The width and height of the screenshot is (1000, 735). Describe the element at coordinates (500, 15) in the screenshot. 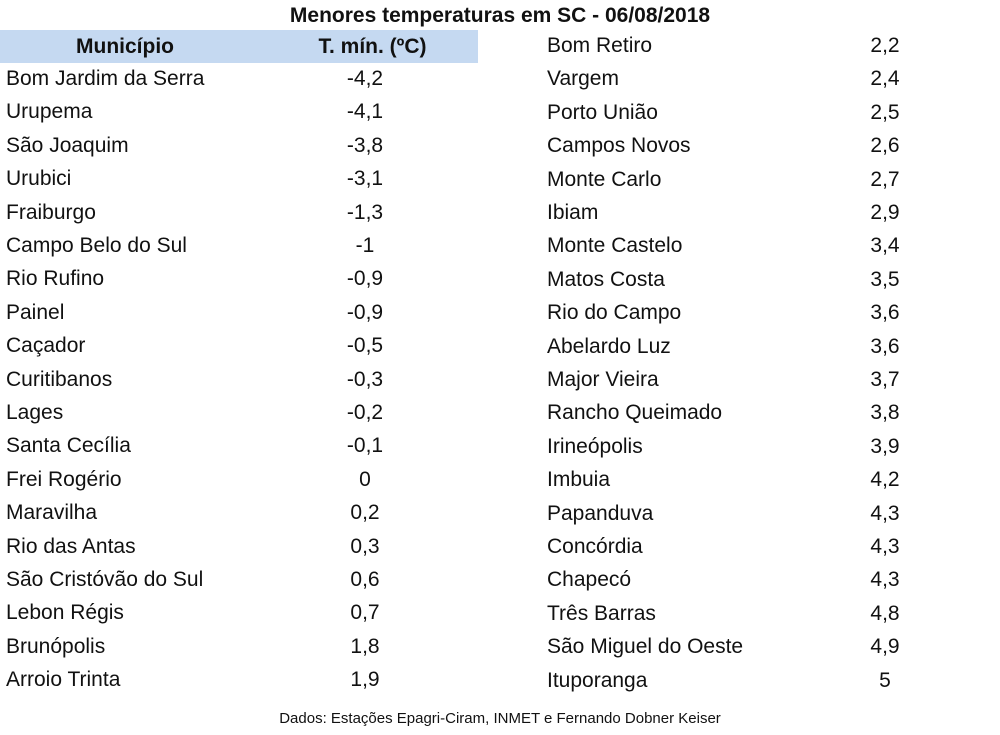

I see `page-title: Menores temperaturas em SC - 06/08/2018` at that location.